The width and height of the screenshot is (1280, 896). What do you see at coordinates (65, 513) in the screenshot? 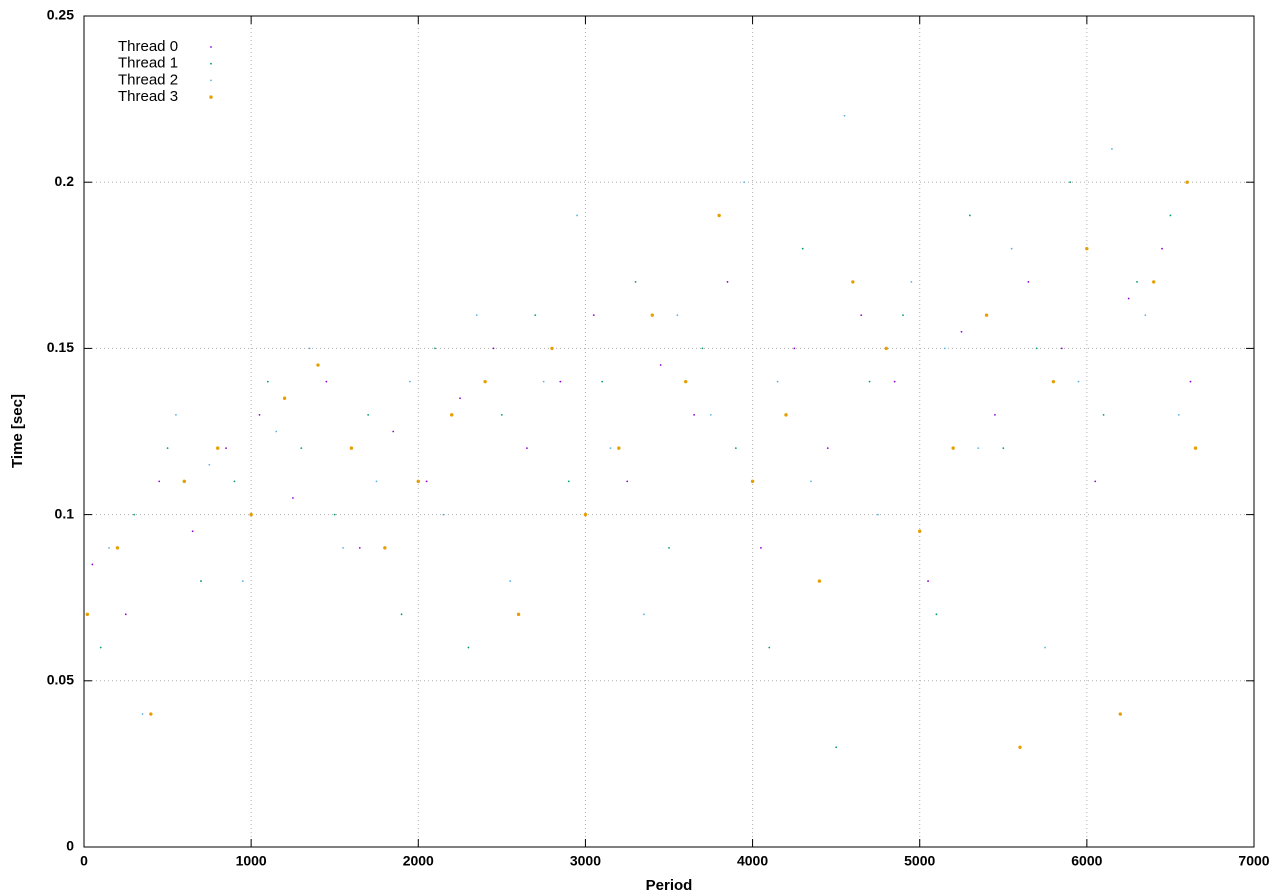
I see `y-tick-label: 0.1` at bounding box center [65, 513].